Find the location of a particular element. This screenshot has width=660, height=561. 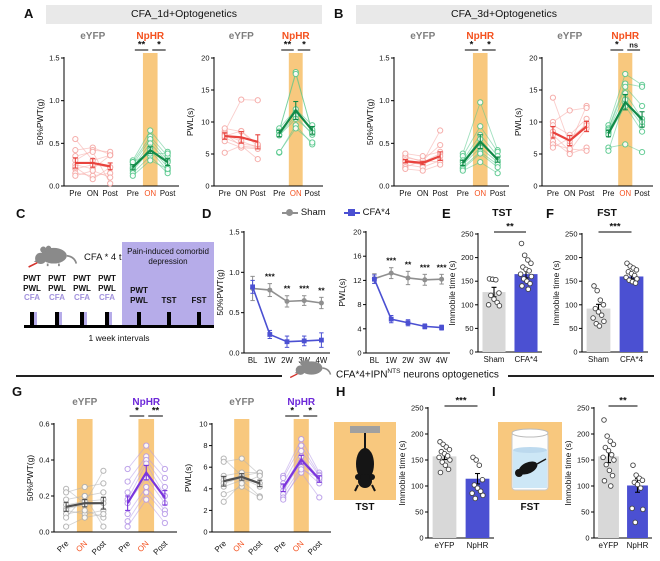

svg-text: 200 is located at coordinates (583, 434).